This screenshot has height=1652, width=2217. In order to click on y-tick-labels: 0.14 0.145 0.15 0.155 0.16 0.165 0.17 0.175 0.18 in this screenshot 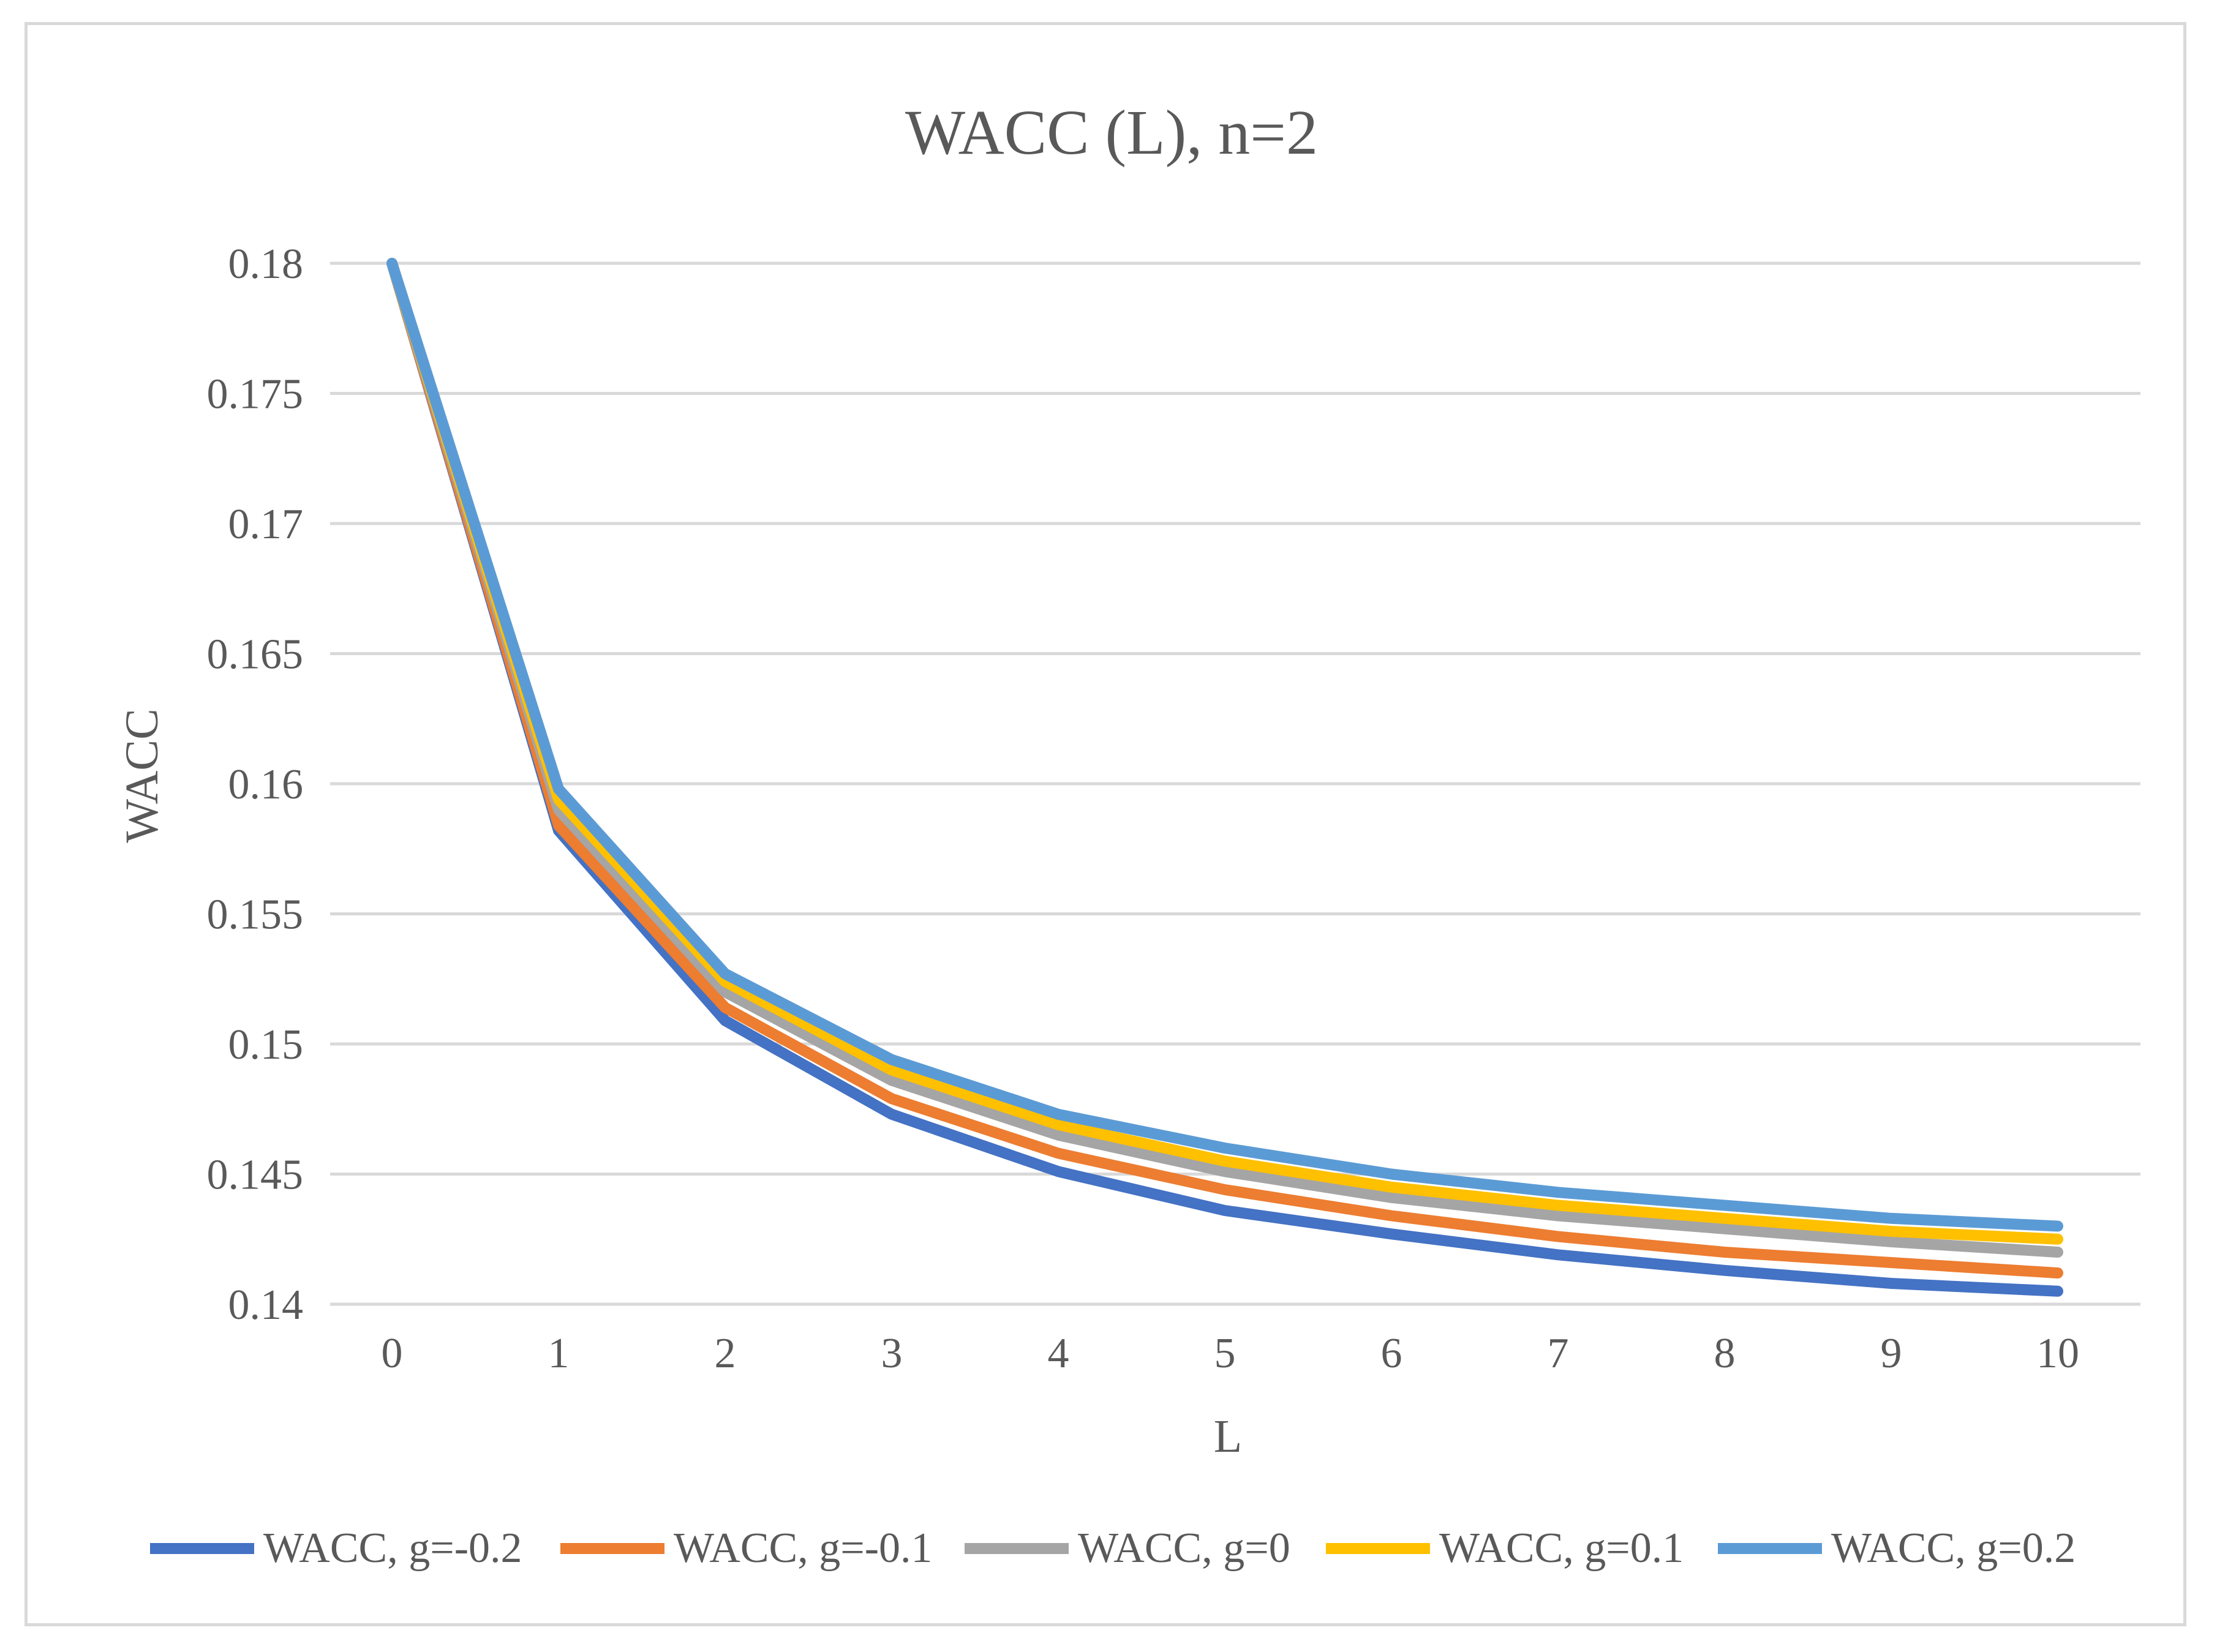, I will do `click(255, 785)`.